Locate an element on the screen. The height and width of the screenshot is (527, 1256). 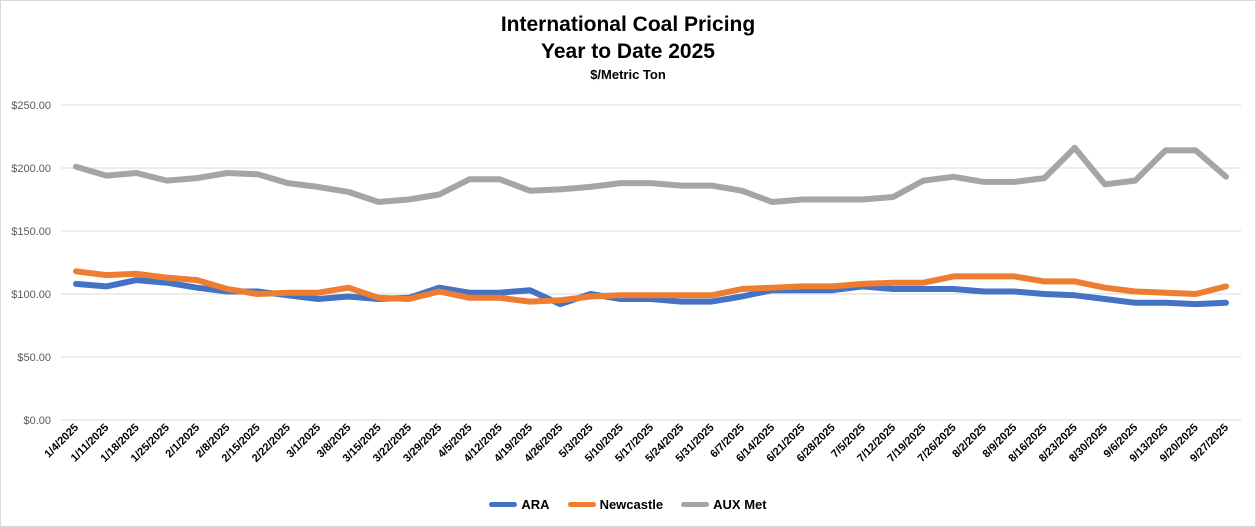
y-tick-label: $250.00 is located at coordinates (31, 106).